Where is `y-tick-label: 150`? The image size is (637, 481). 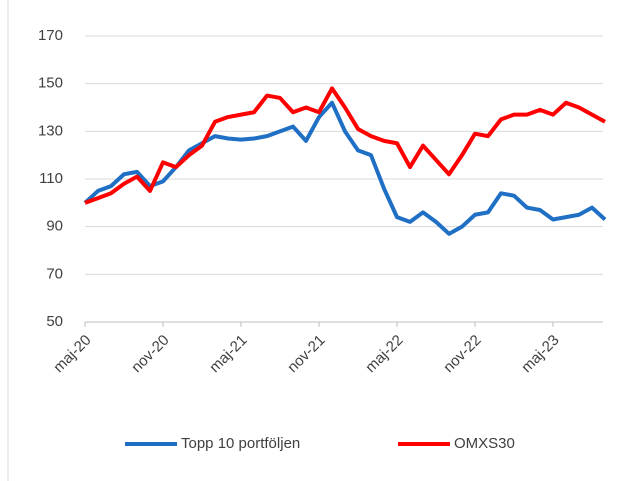 y-tick-label: 150 is located at coordinates (50, 83).